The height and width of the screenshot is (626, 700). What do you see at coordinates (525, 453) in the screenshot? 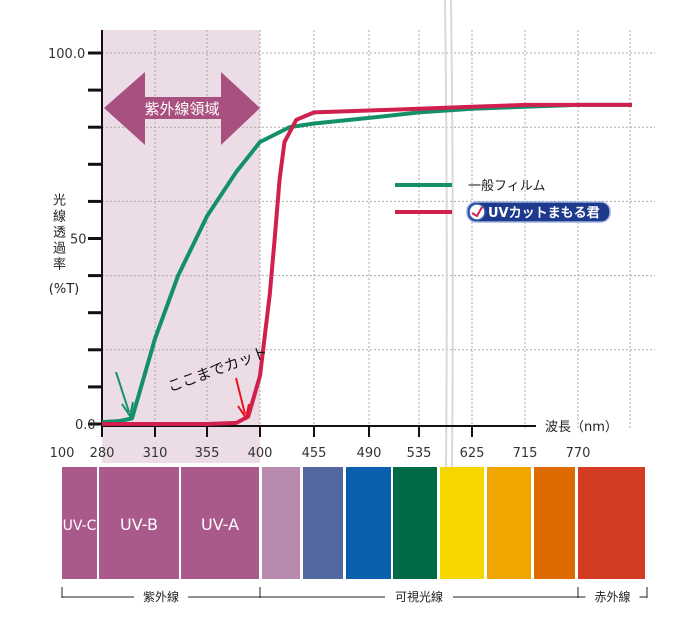
I see `x-tick-label: 715` at bounding box center [525, 453].